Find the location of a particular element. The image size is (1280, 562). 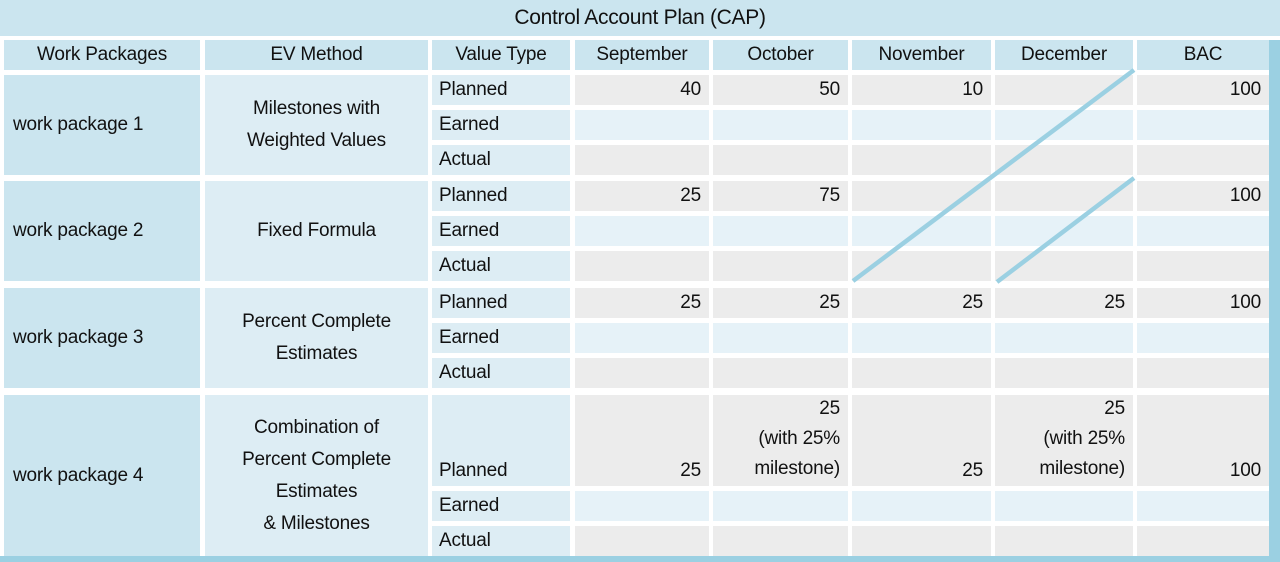

ev-method-cell: Percent Complete Estimates is located at coordinates (316, 338).